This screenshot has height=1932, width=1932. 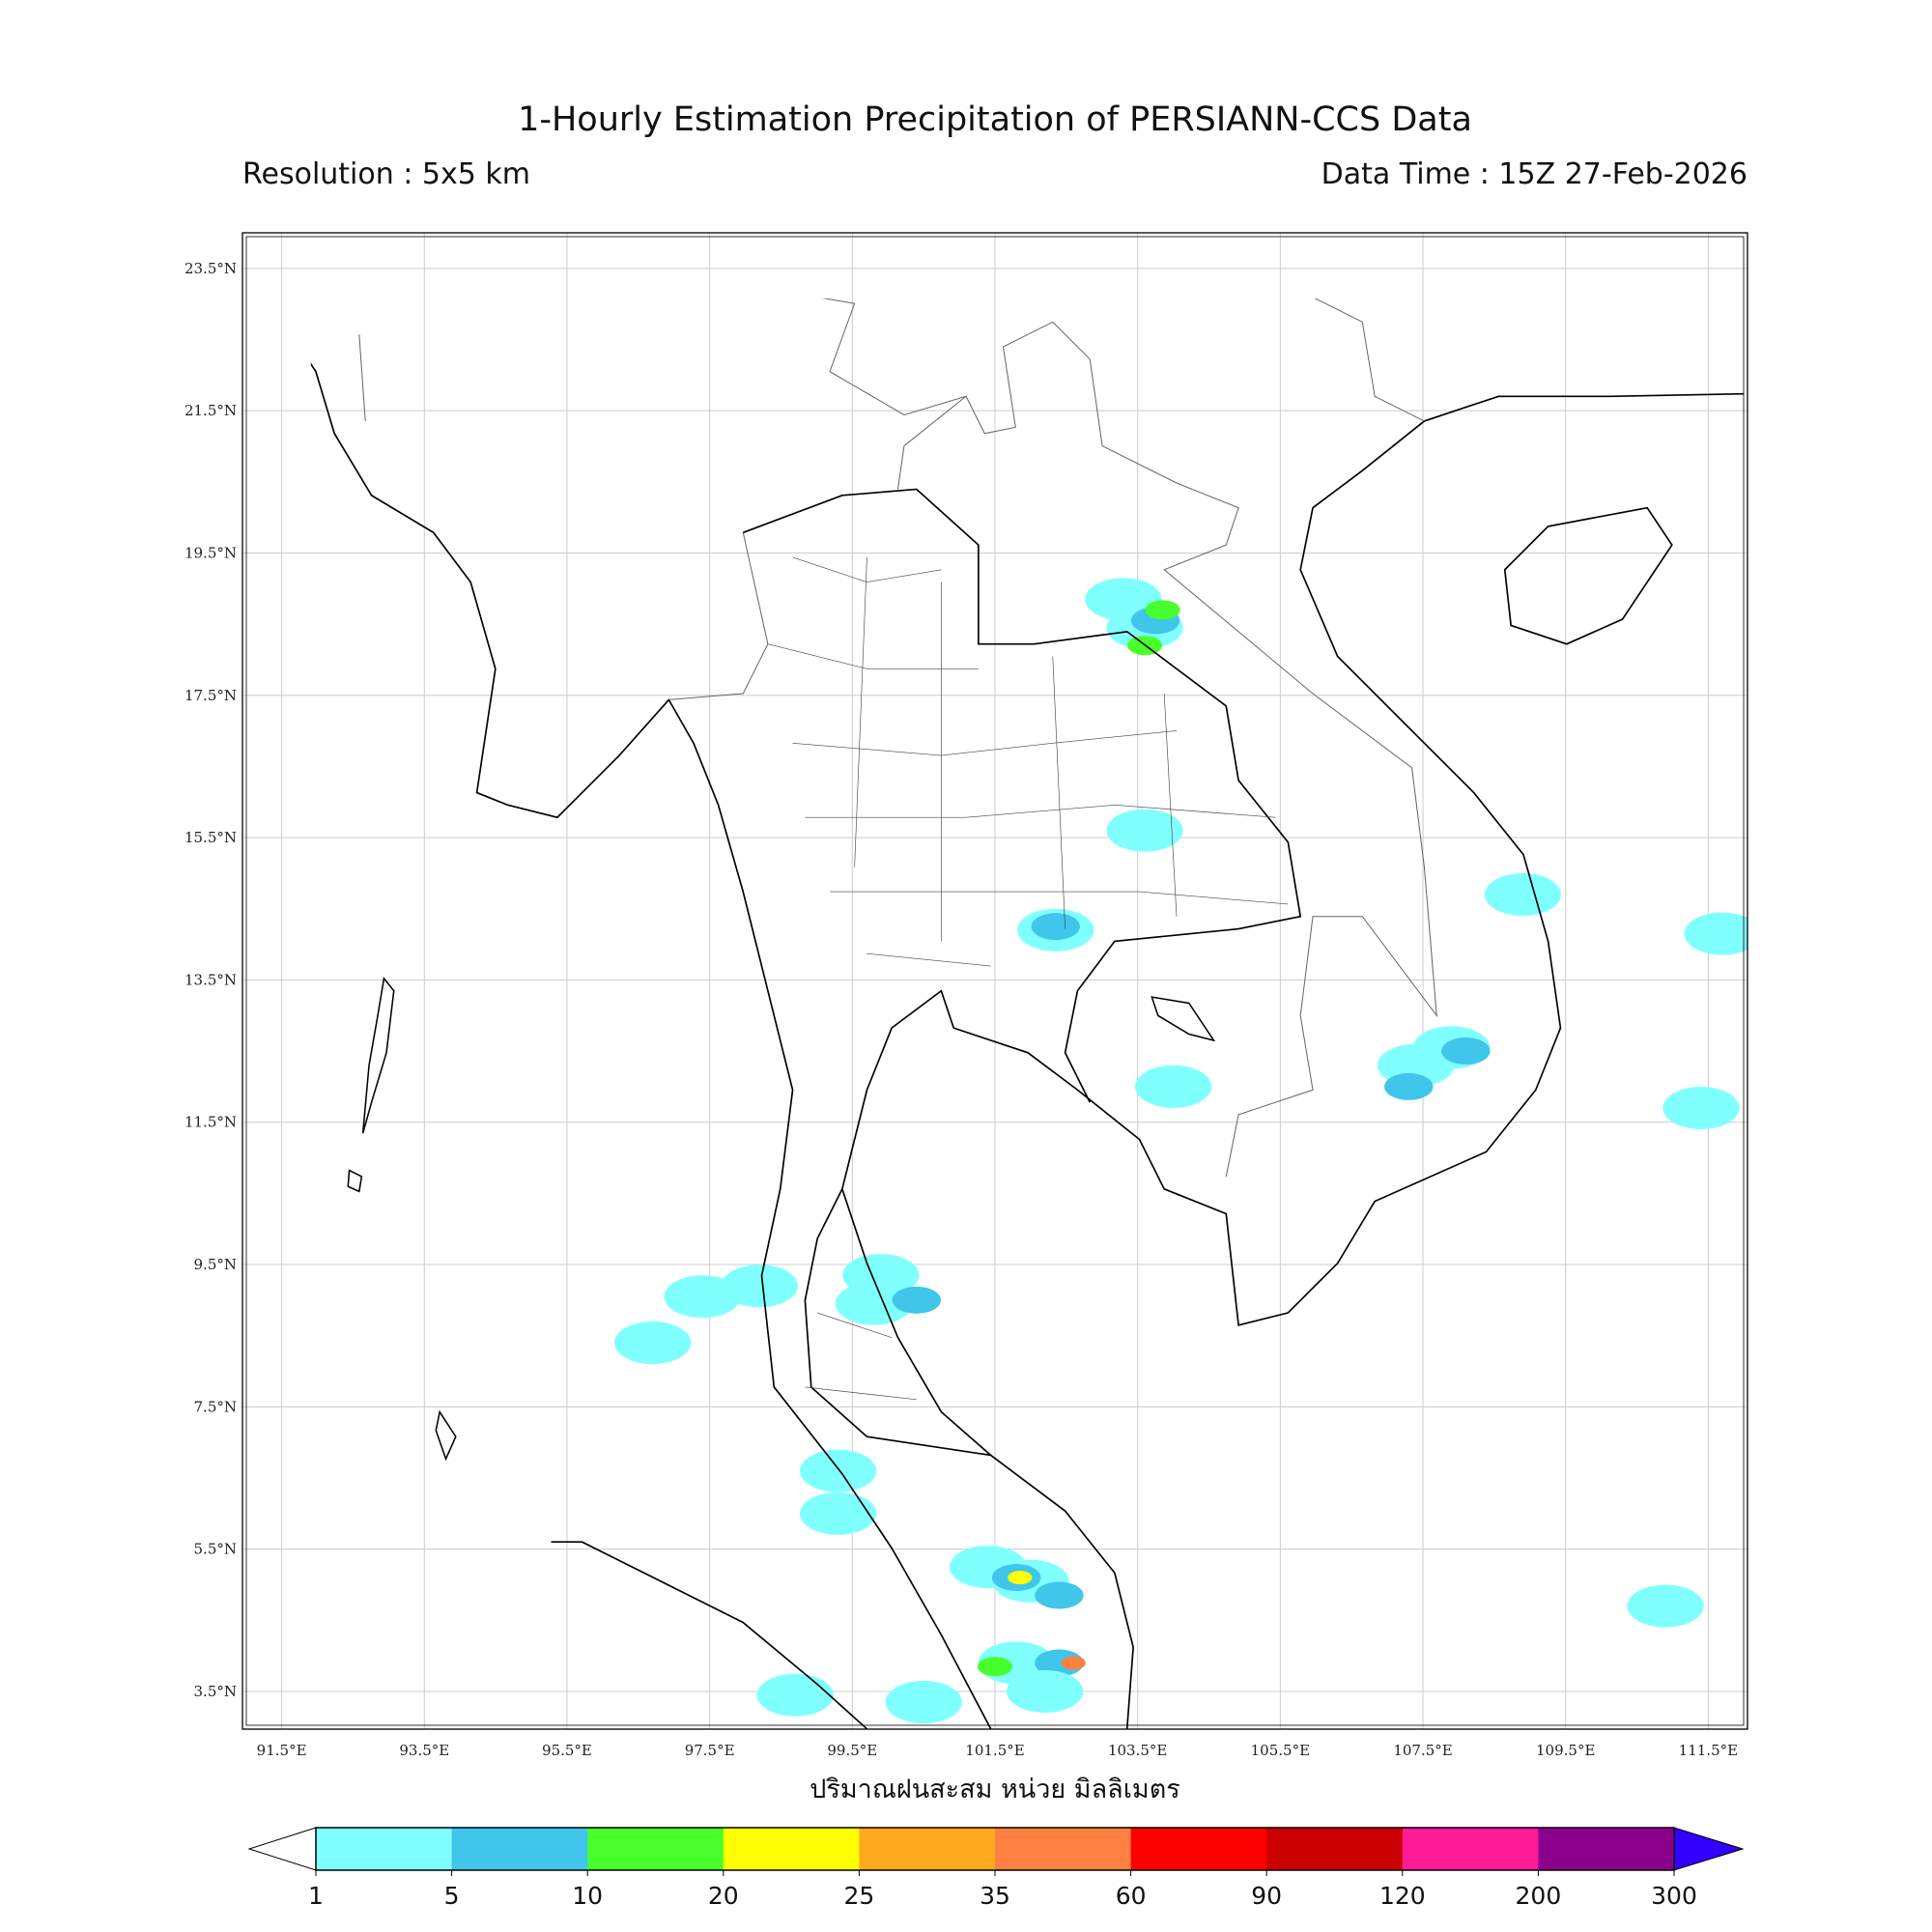 What do you see at coordinates (1539, 1896) in the screenshot?
I see `colorbar-level-label: 200` at bounding box center [1539, 1896].